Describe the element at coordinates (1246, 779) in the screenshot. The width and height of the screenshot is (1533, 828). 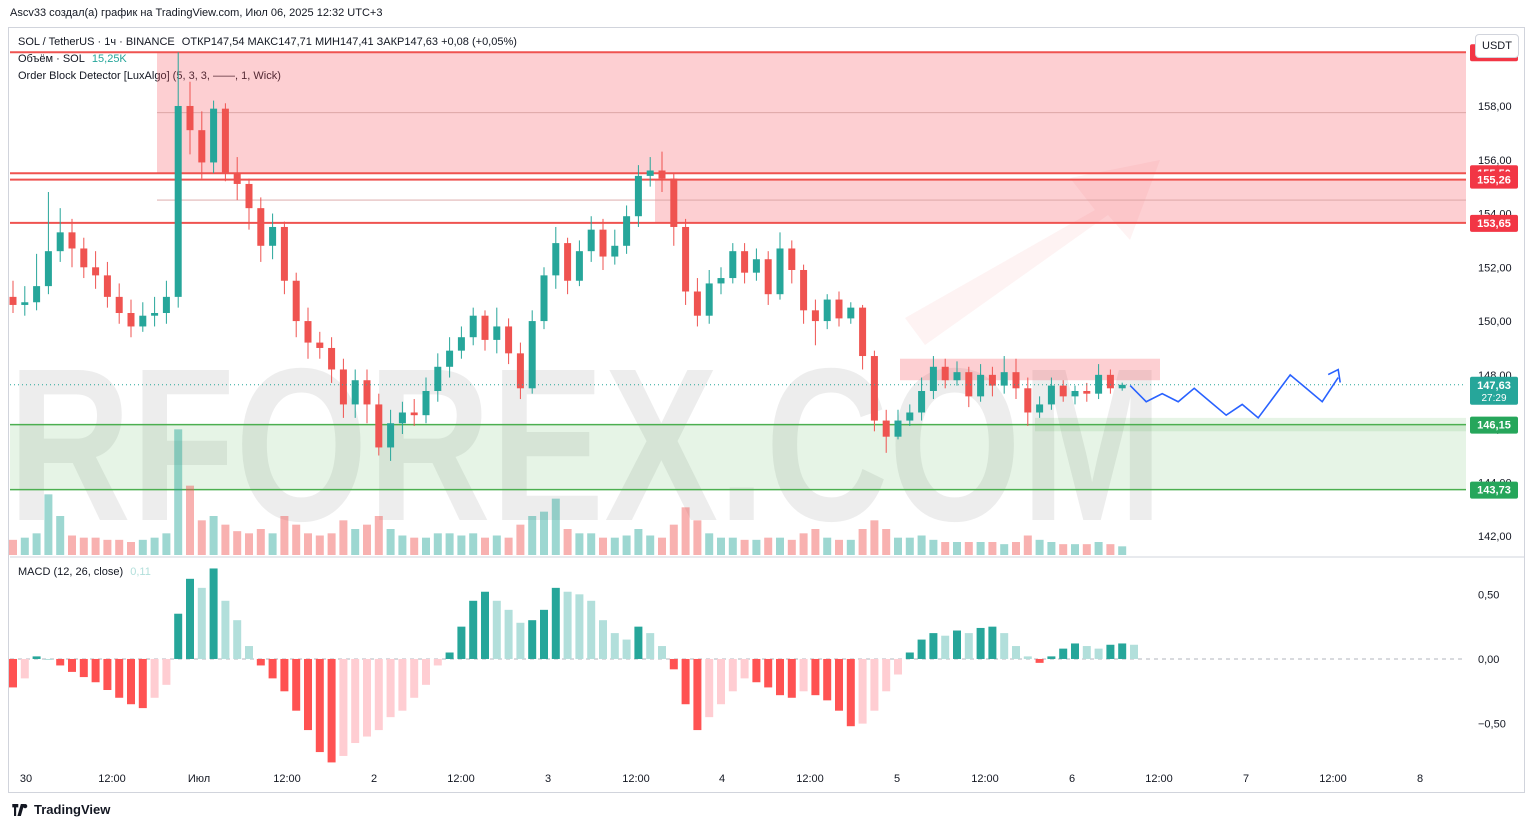
I see `time-tick-label: 7` at that location.